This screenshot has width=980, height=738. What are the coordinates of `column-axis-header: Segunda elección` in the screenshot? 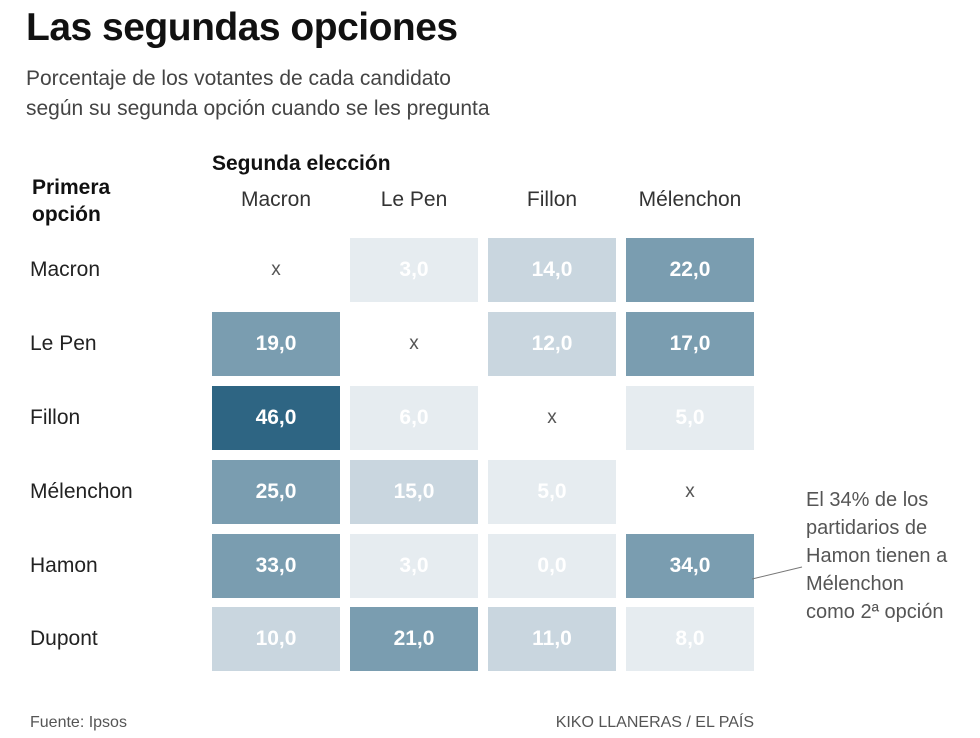 It's located at (301, 163).